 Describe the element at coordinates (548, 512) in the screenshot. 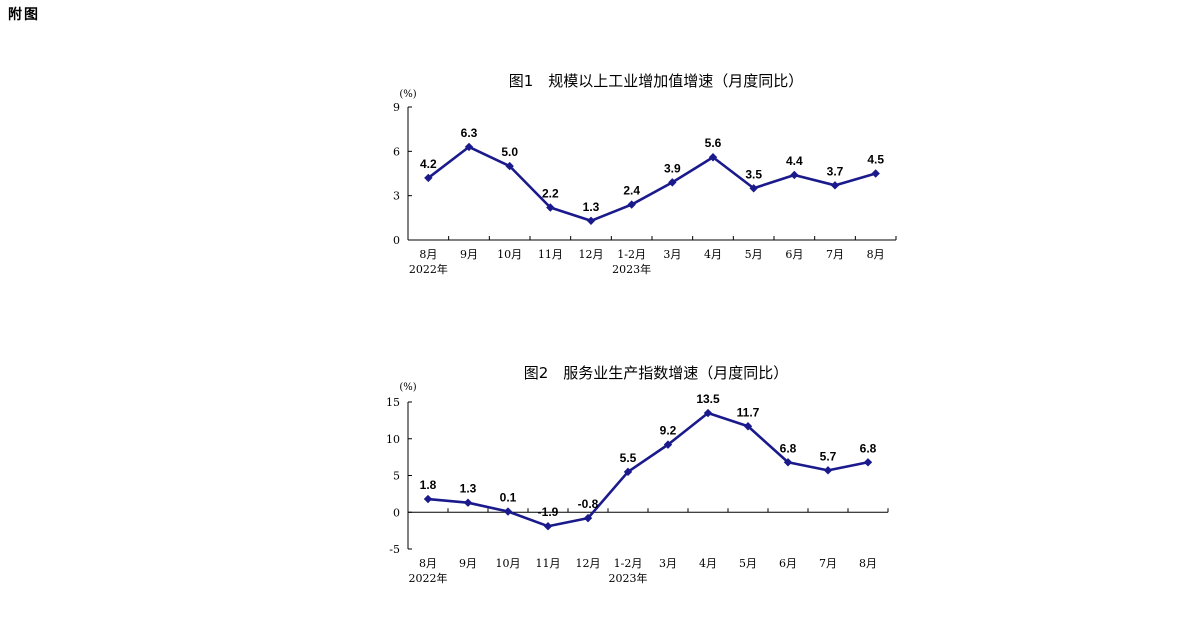

I see `data-label: -1.9` at that location.